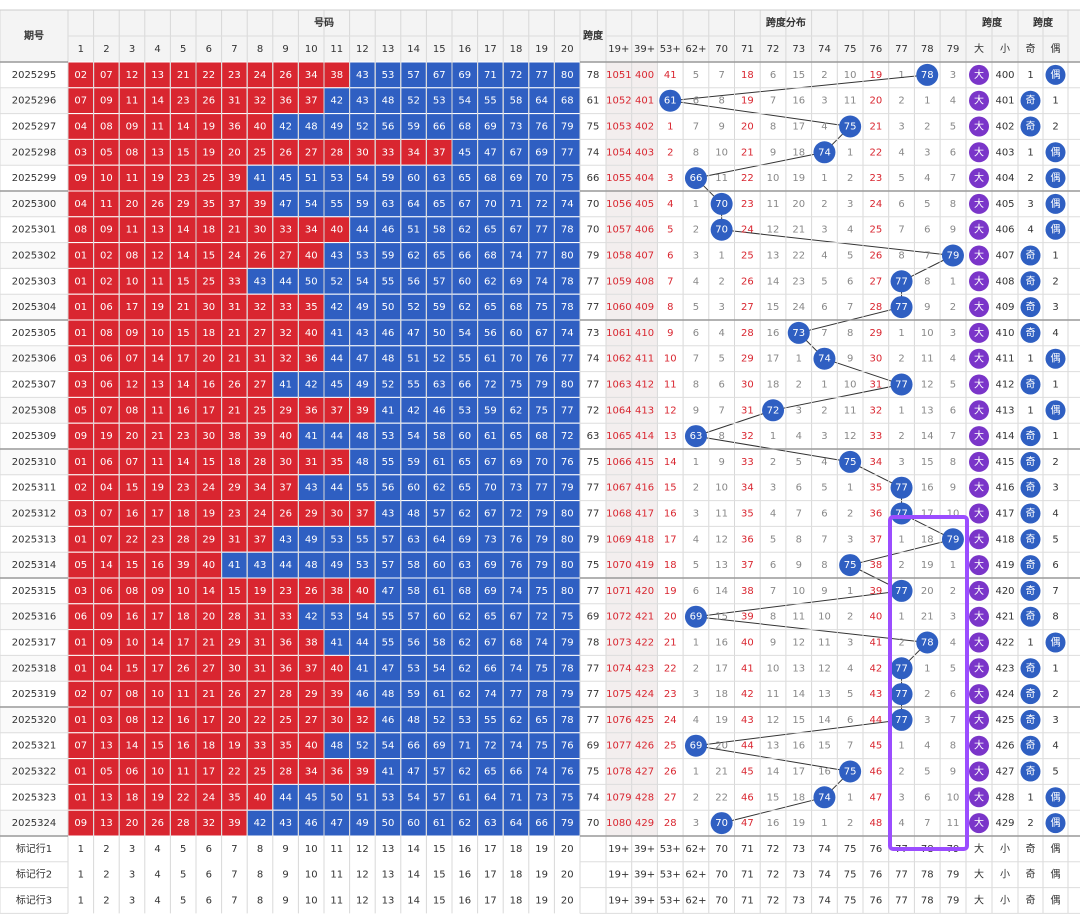 This screenshot has width=1080, height=920. I want to click on dist-value: 1069, so click(618, 539).